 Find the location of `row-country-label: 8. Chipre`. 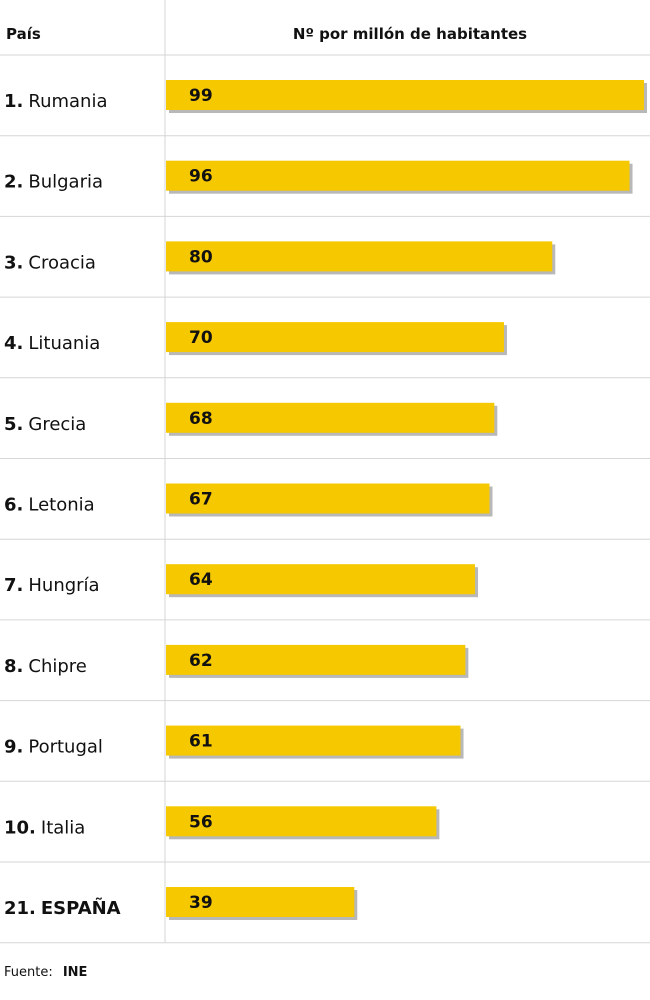

row-country-label: 8. Chipre is located at coordinates (45, 666).